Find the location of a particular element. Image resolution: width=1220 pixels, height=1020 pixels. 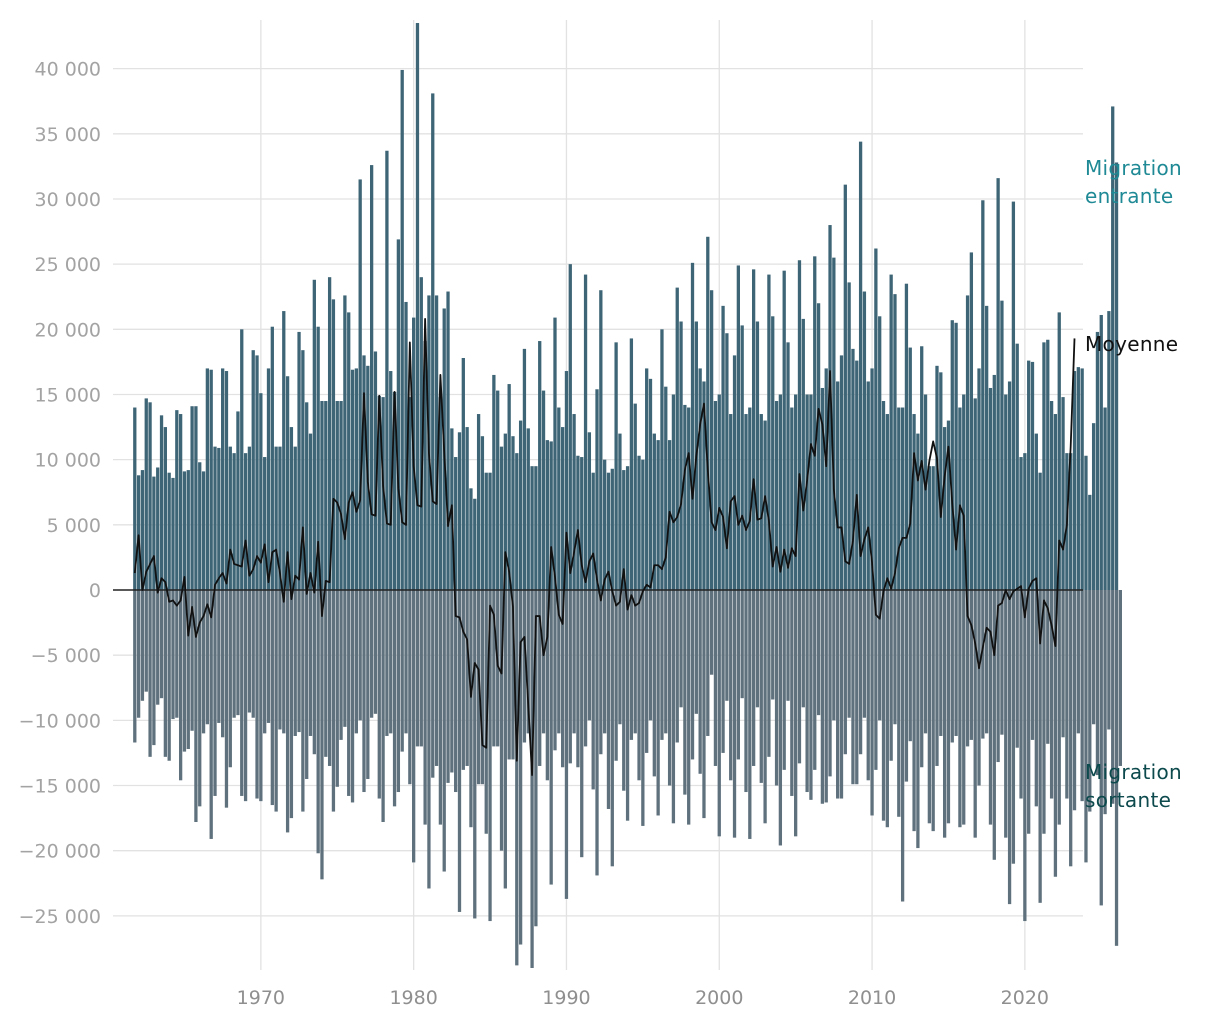

y-tick-label: 20 000 is located at coordinates (68, 330).